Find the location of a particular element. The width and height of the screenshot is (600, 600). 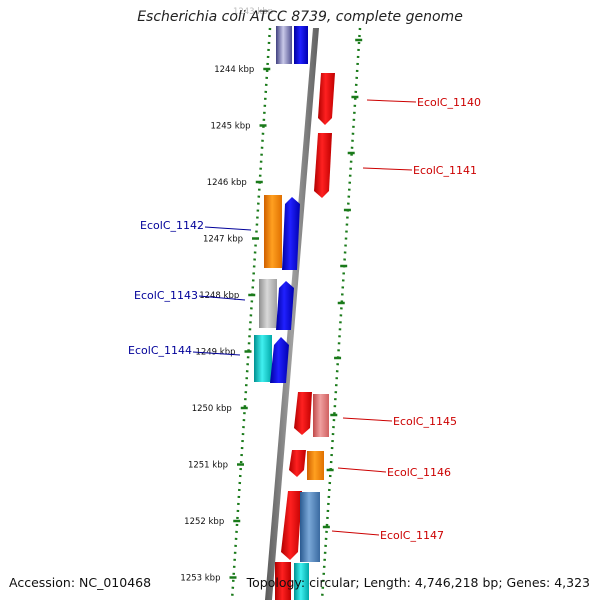

scale-tick-label: 1252 kbp is located at coordinates (204, 522).